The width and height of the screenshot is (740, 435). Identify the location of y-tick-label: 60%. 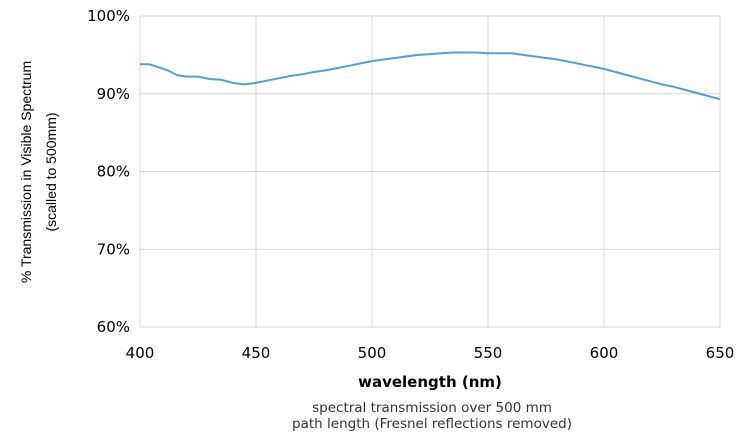
(113, 327).